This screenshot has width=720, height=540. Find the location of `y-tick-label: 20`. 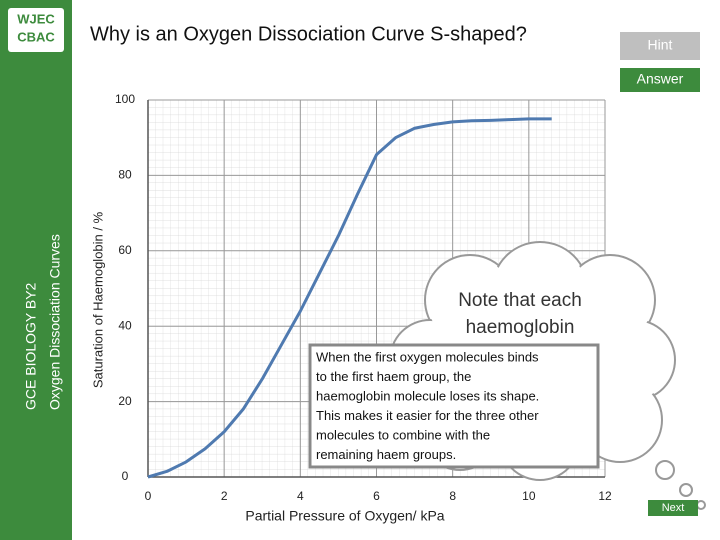

y-tick-label: 20 is located at coordinates (125, 401).